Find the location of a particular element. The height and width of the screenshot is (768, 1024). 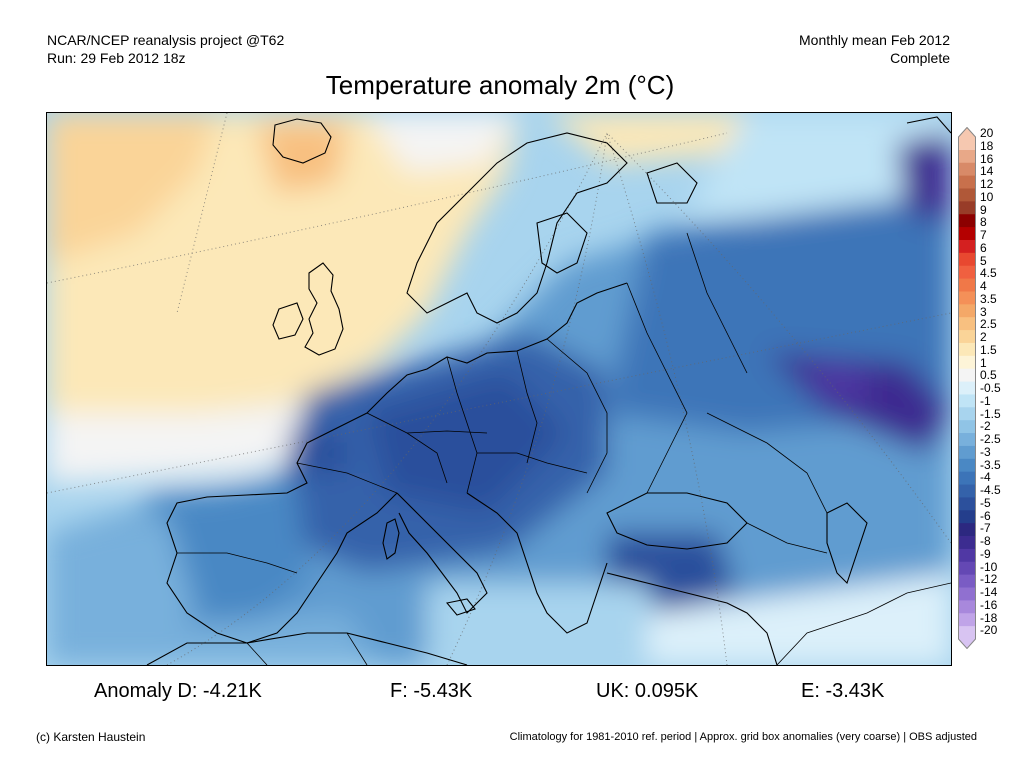

colorbar-tick-label: 1 is located at coordinates (983, 362).